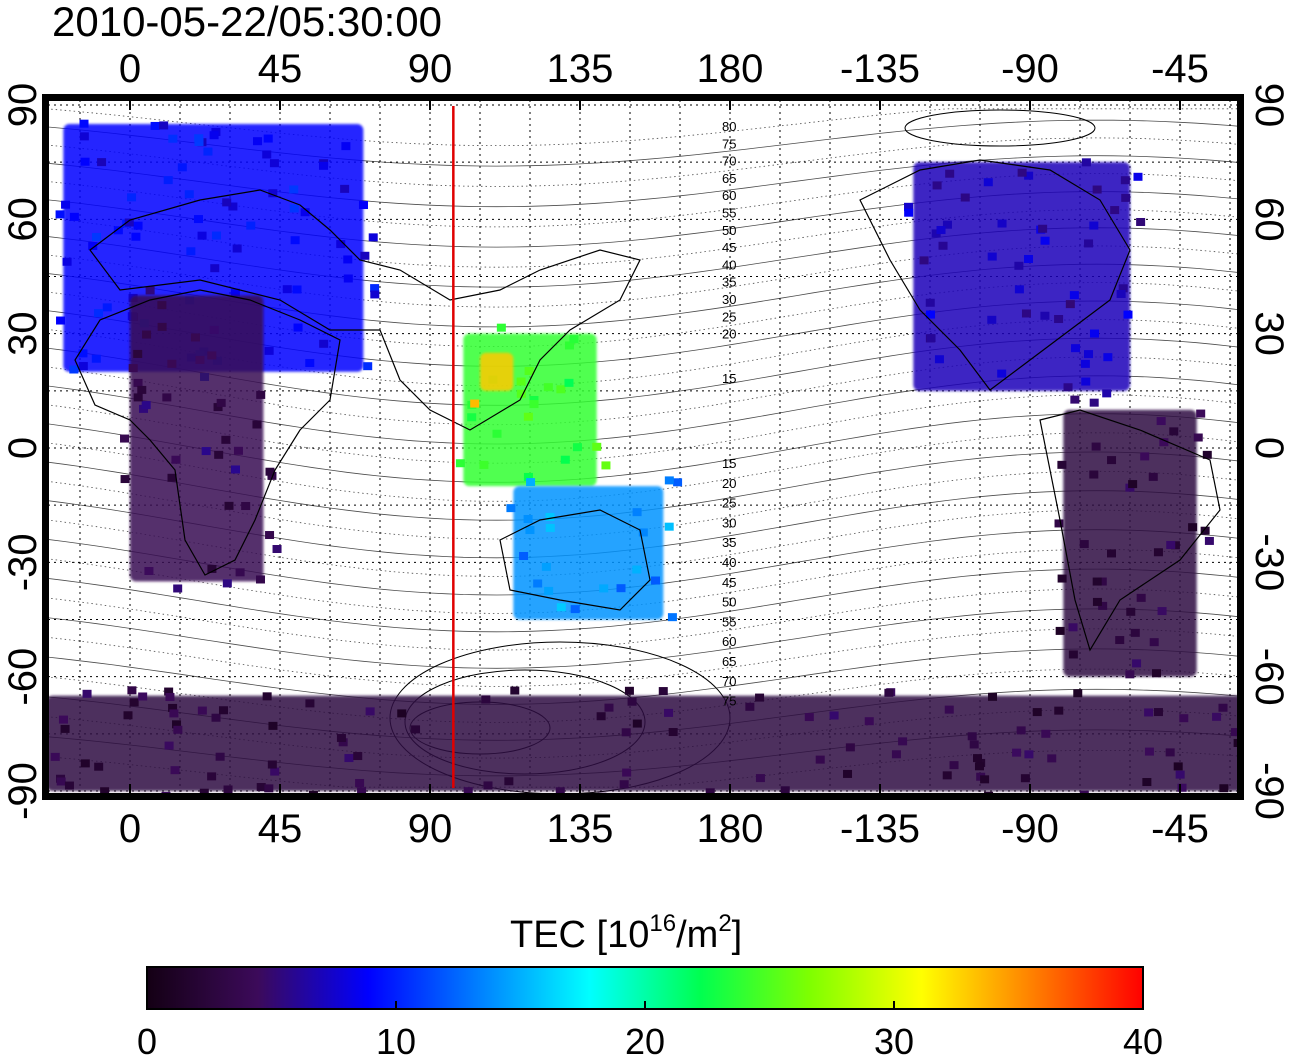  I want to click on lon-tick-label-top: 45, so click(280, 69).